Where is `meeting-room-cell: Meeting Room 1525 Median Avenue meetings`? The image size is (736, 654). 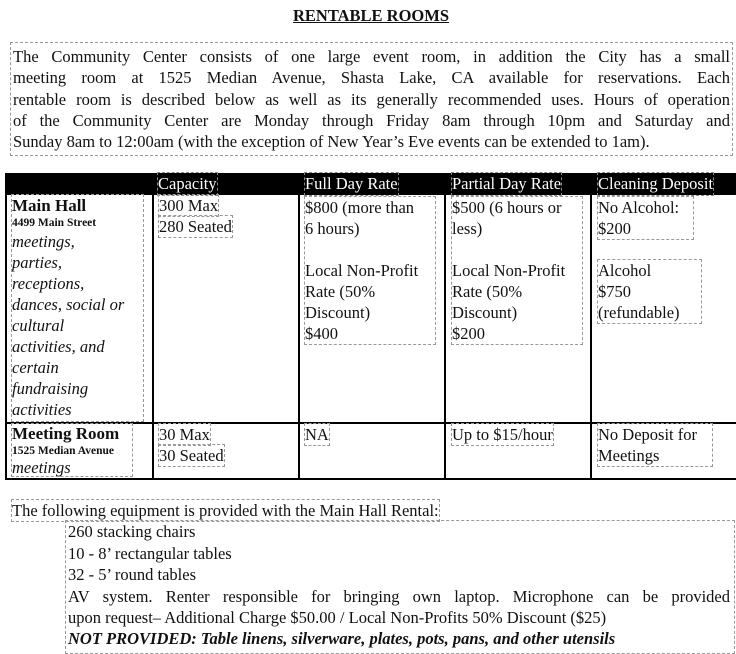 meeting-room-cell: Meeting Room 1525 Median Avenue meetings is located at coordinates (72, 450).